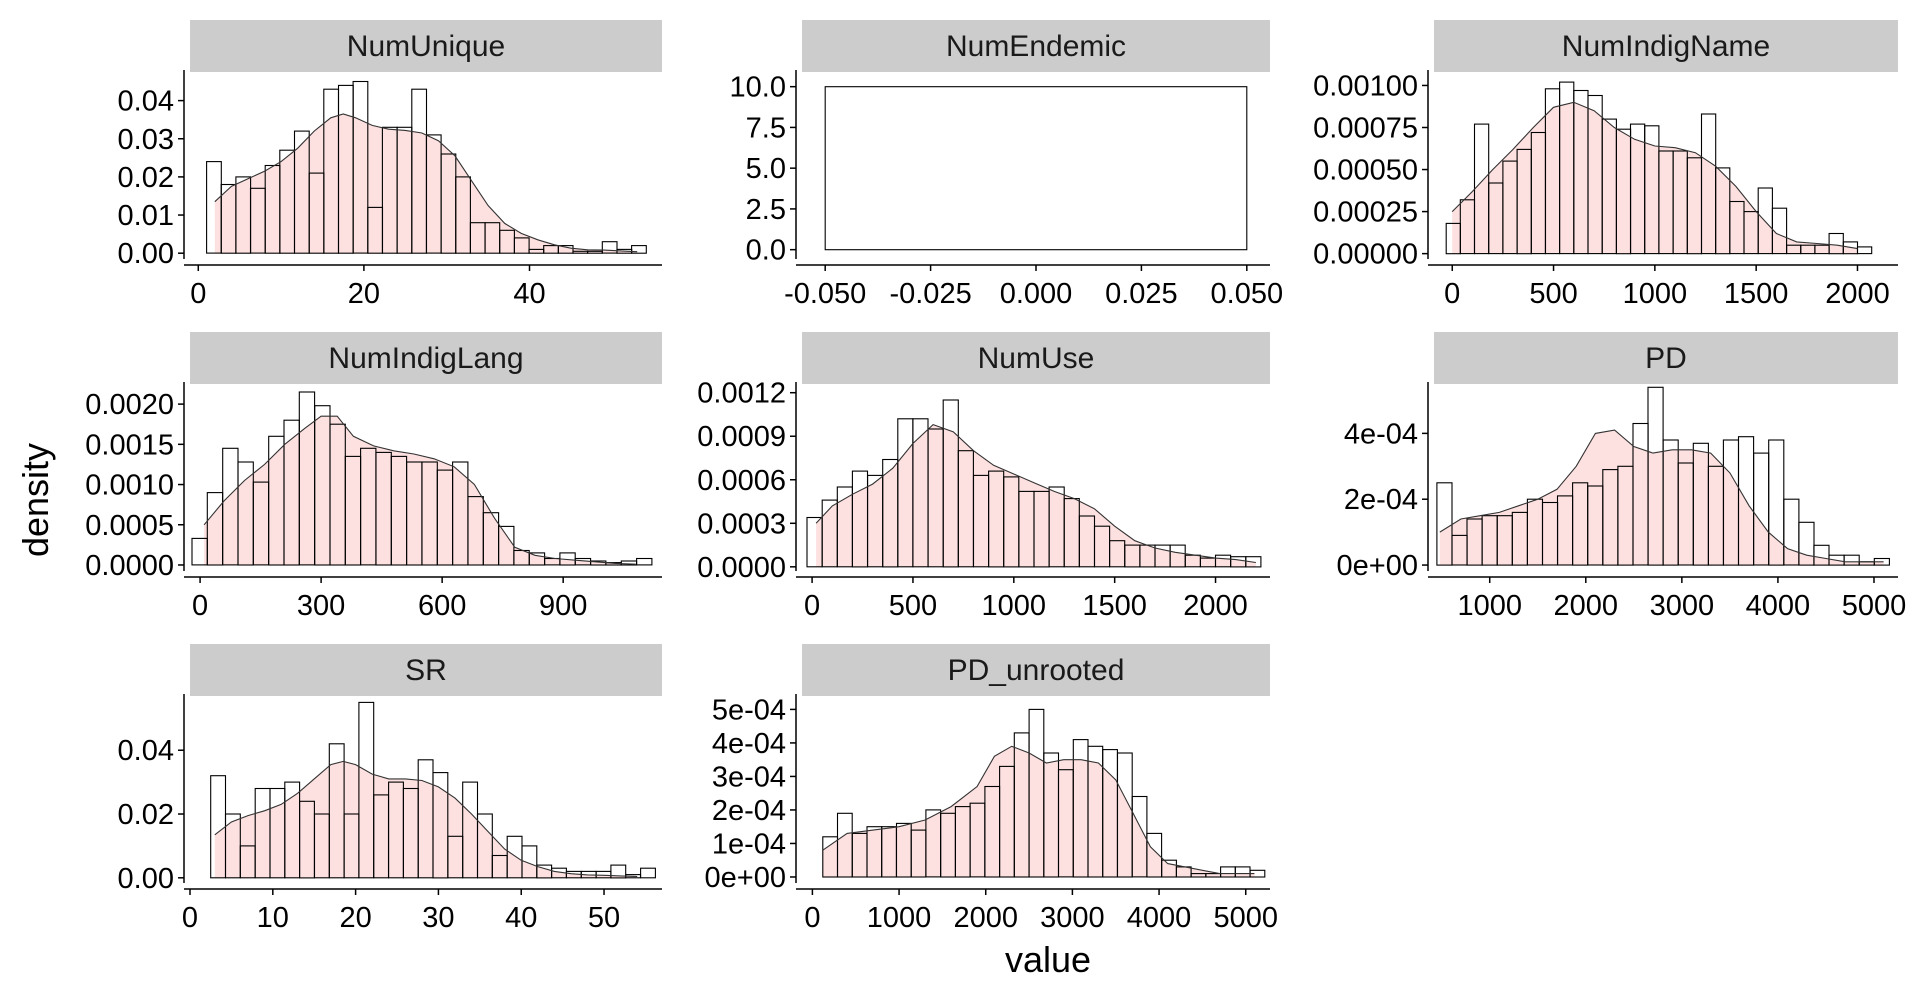  I want to click on x-tick-label: 0.050, so click(1247, 294).